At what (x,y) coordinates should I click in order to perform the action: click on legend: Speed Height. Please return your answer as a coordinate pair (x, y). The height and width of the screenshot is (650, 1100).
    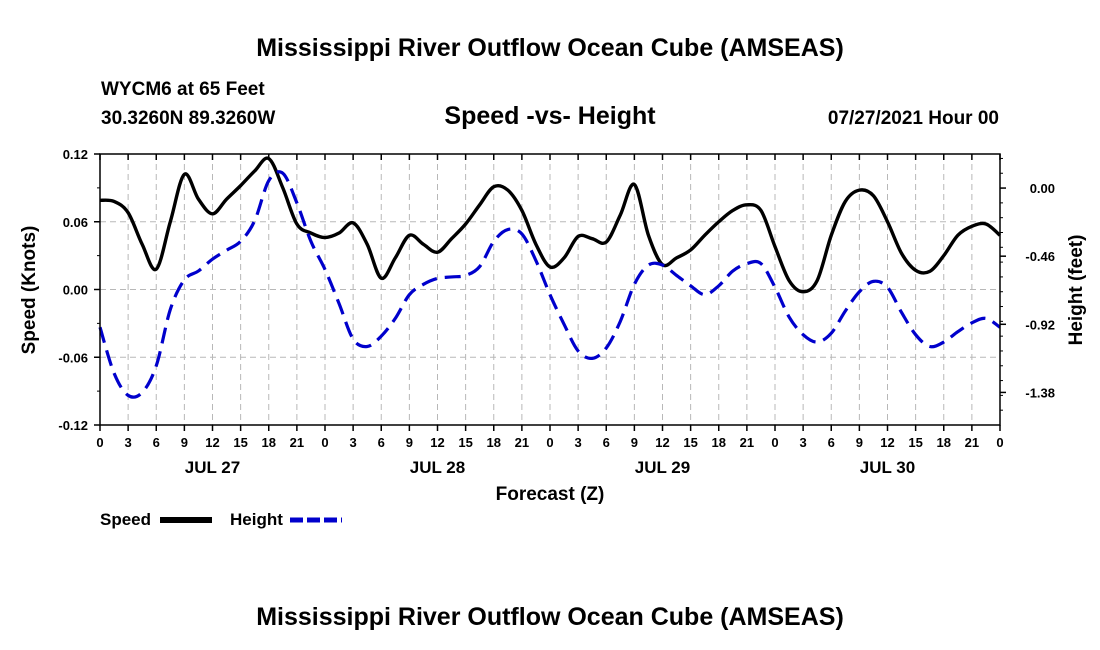
    Looking at the image, I should click on (221, 519).